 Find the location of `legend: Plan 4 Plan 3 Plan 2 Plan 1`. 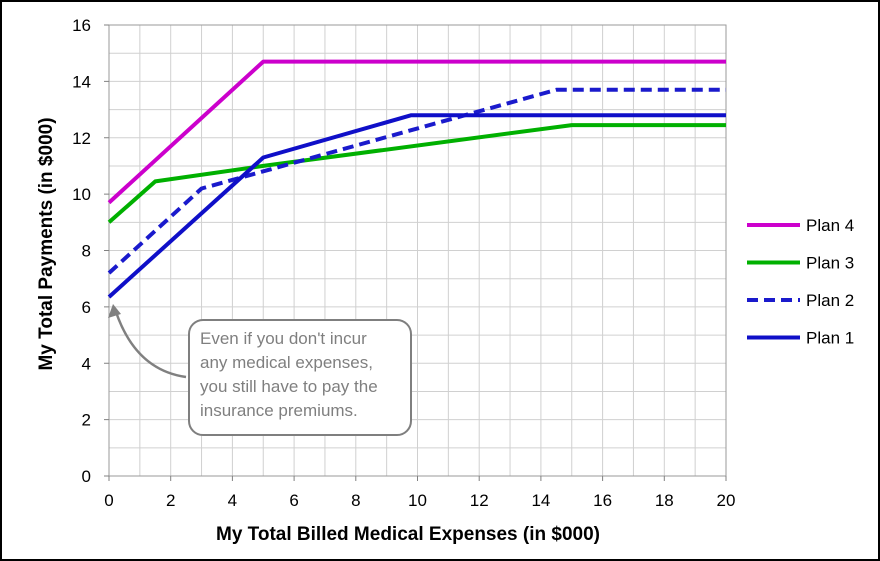

legend: Plan 4 Plan 3 Plan 2 Plan 1 is located at coordinates (800, 282).